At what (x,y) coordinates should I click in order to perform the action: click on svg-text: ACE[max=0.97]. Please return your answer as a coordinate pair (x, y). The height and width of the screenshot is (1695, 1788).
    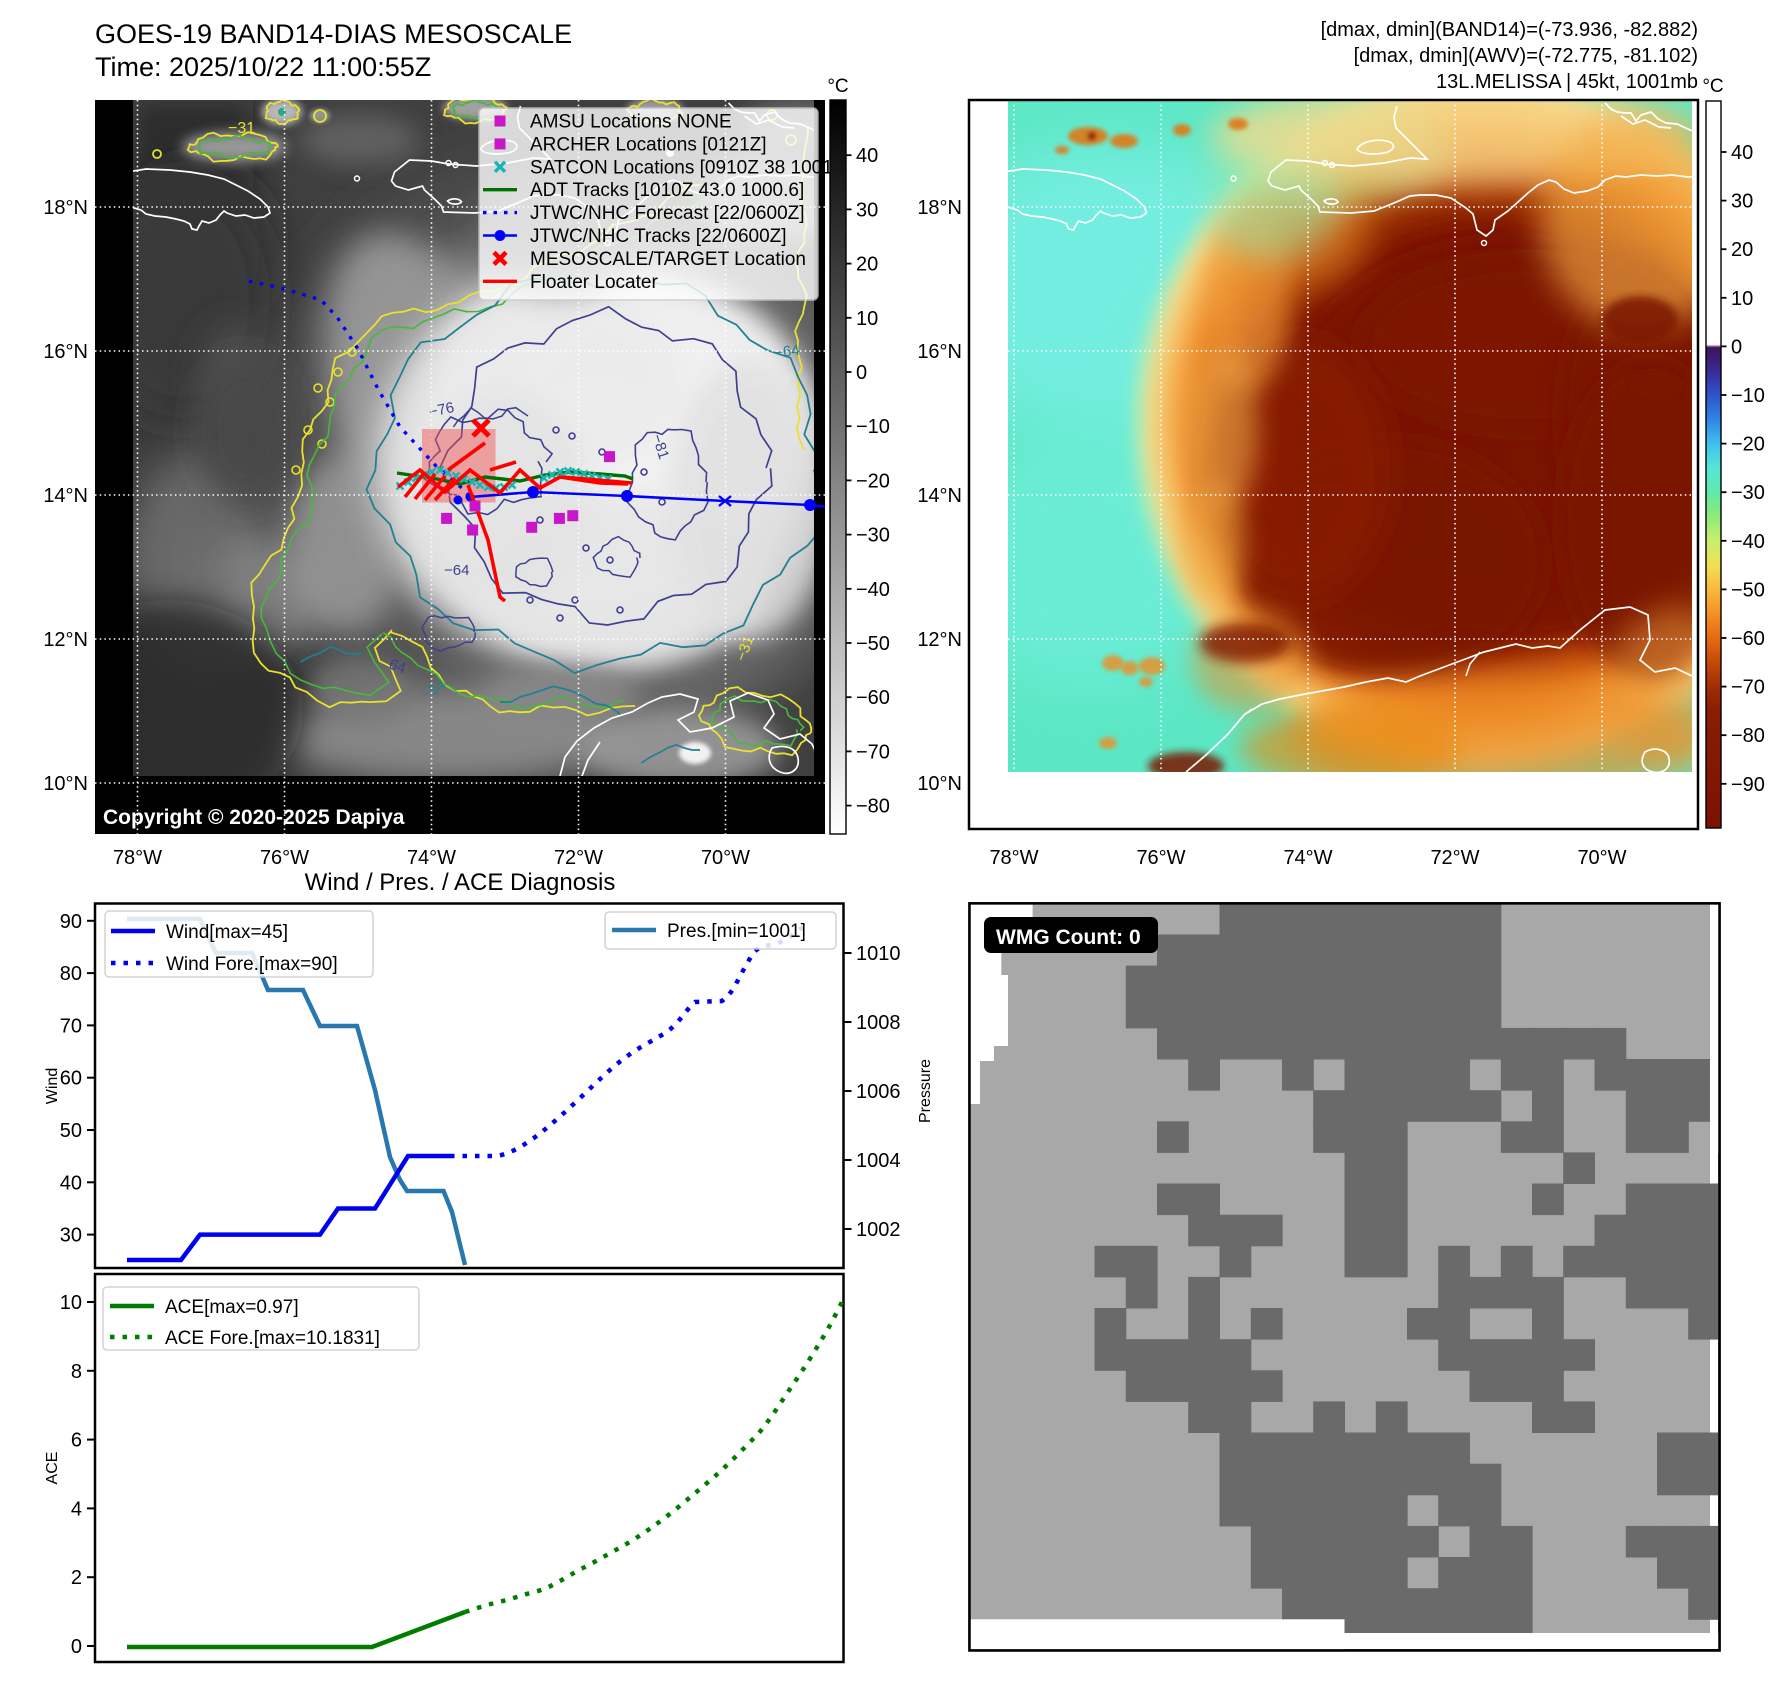
    Looking at the image, I should click on (232, 1307).